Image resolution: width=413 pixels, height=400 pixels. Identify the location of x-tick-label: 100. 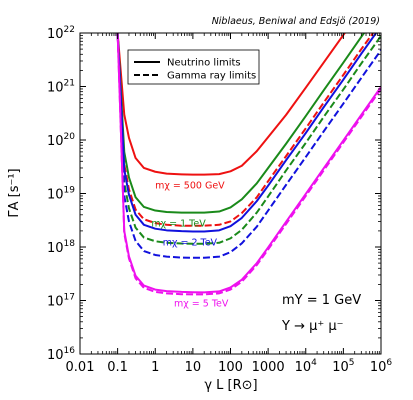
(230, 367).